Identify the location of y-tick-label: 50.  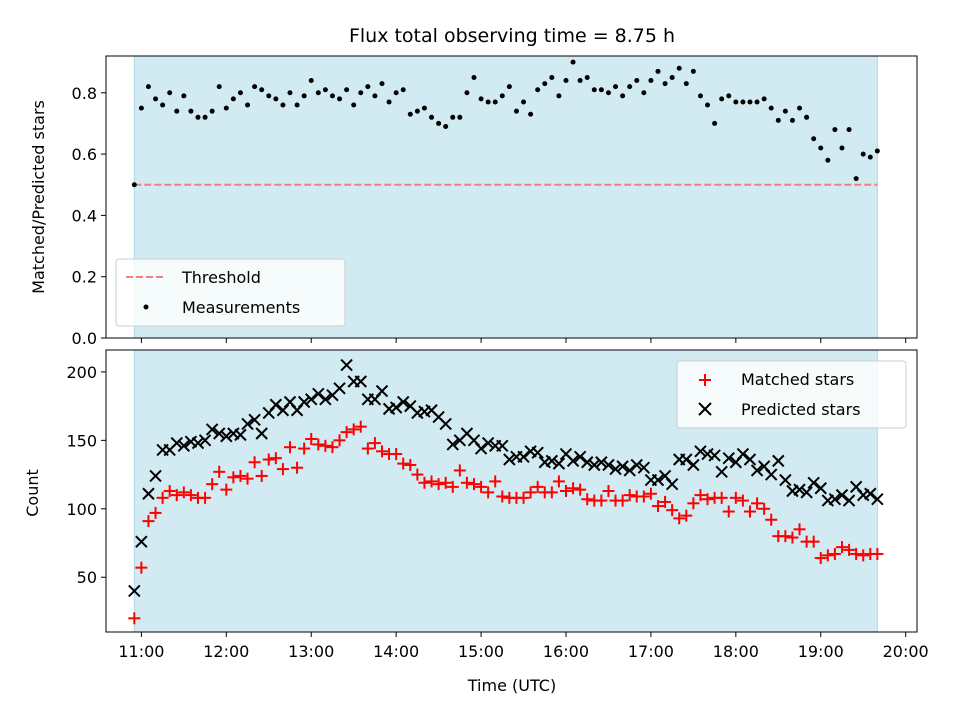
(87, 577).